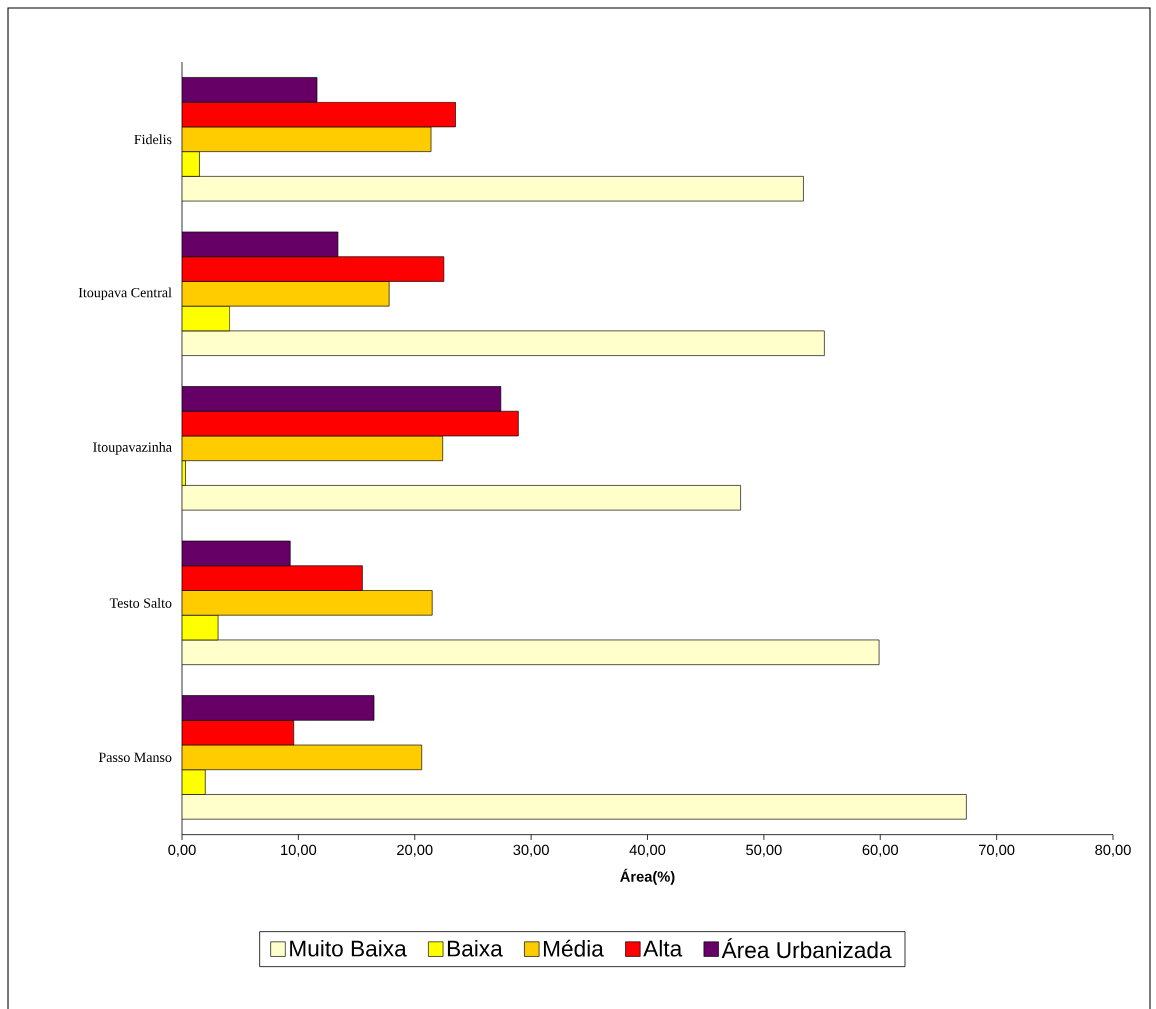  Describe the element at coordinates (647, 876) in the screenshot. I see `x-axis-title: Área(%)` at that location.